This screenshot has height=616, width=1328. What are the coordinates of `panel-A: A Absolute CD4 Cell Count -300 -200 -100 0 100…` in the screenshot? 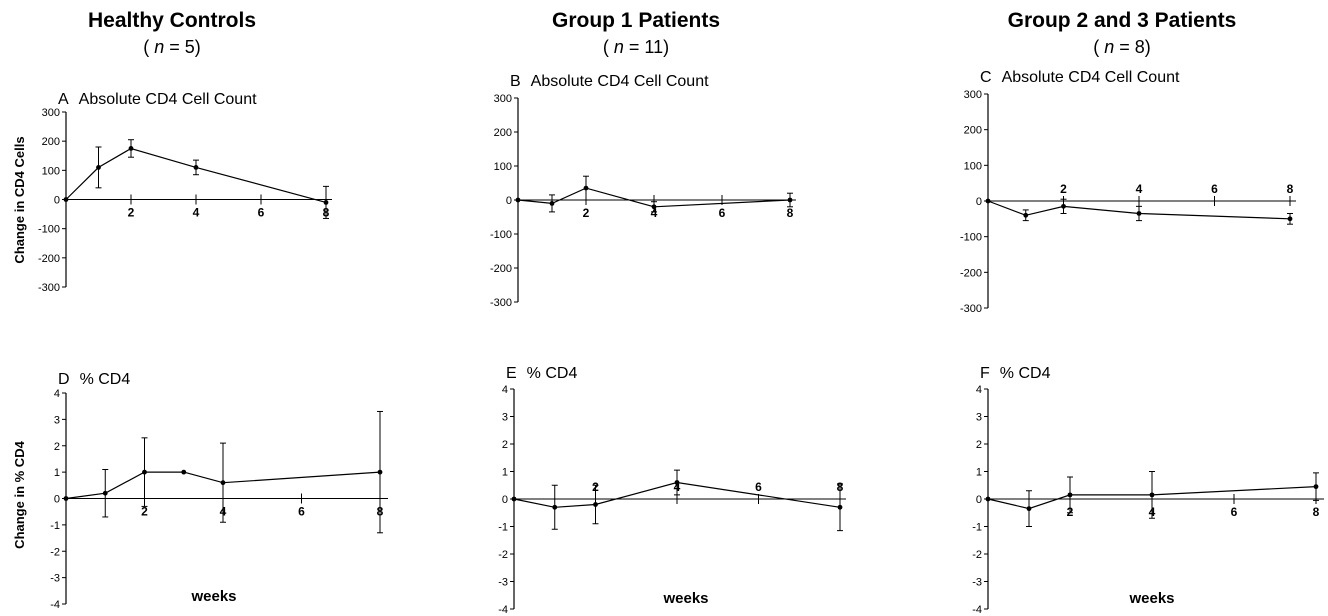 It's located at (185, 192).